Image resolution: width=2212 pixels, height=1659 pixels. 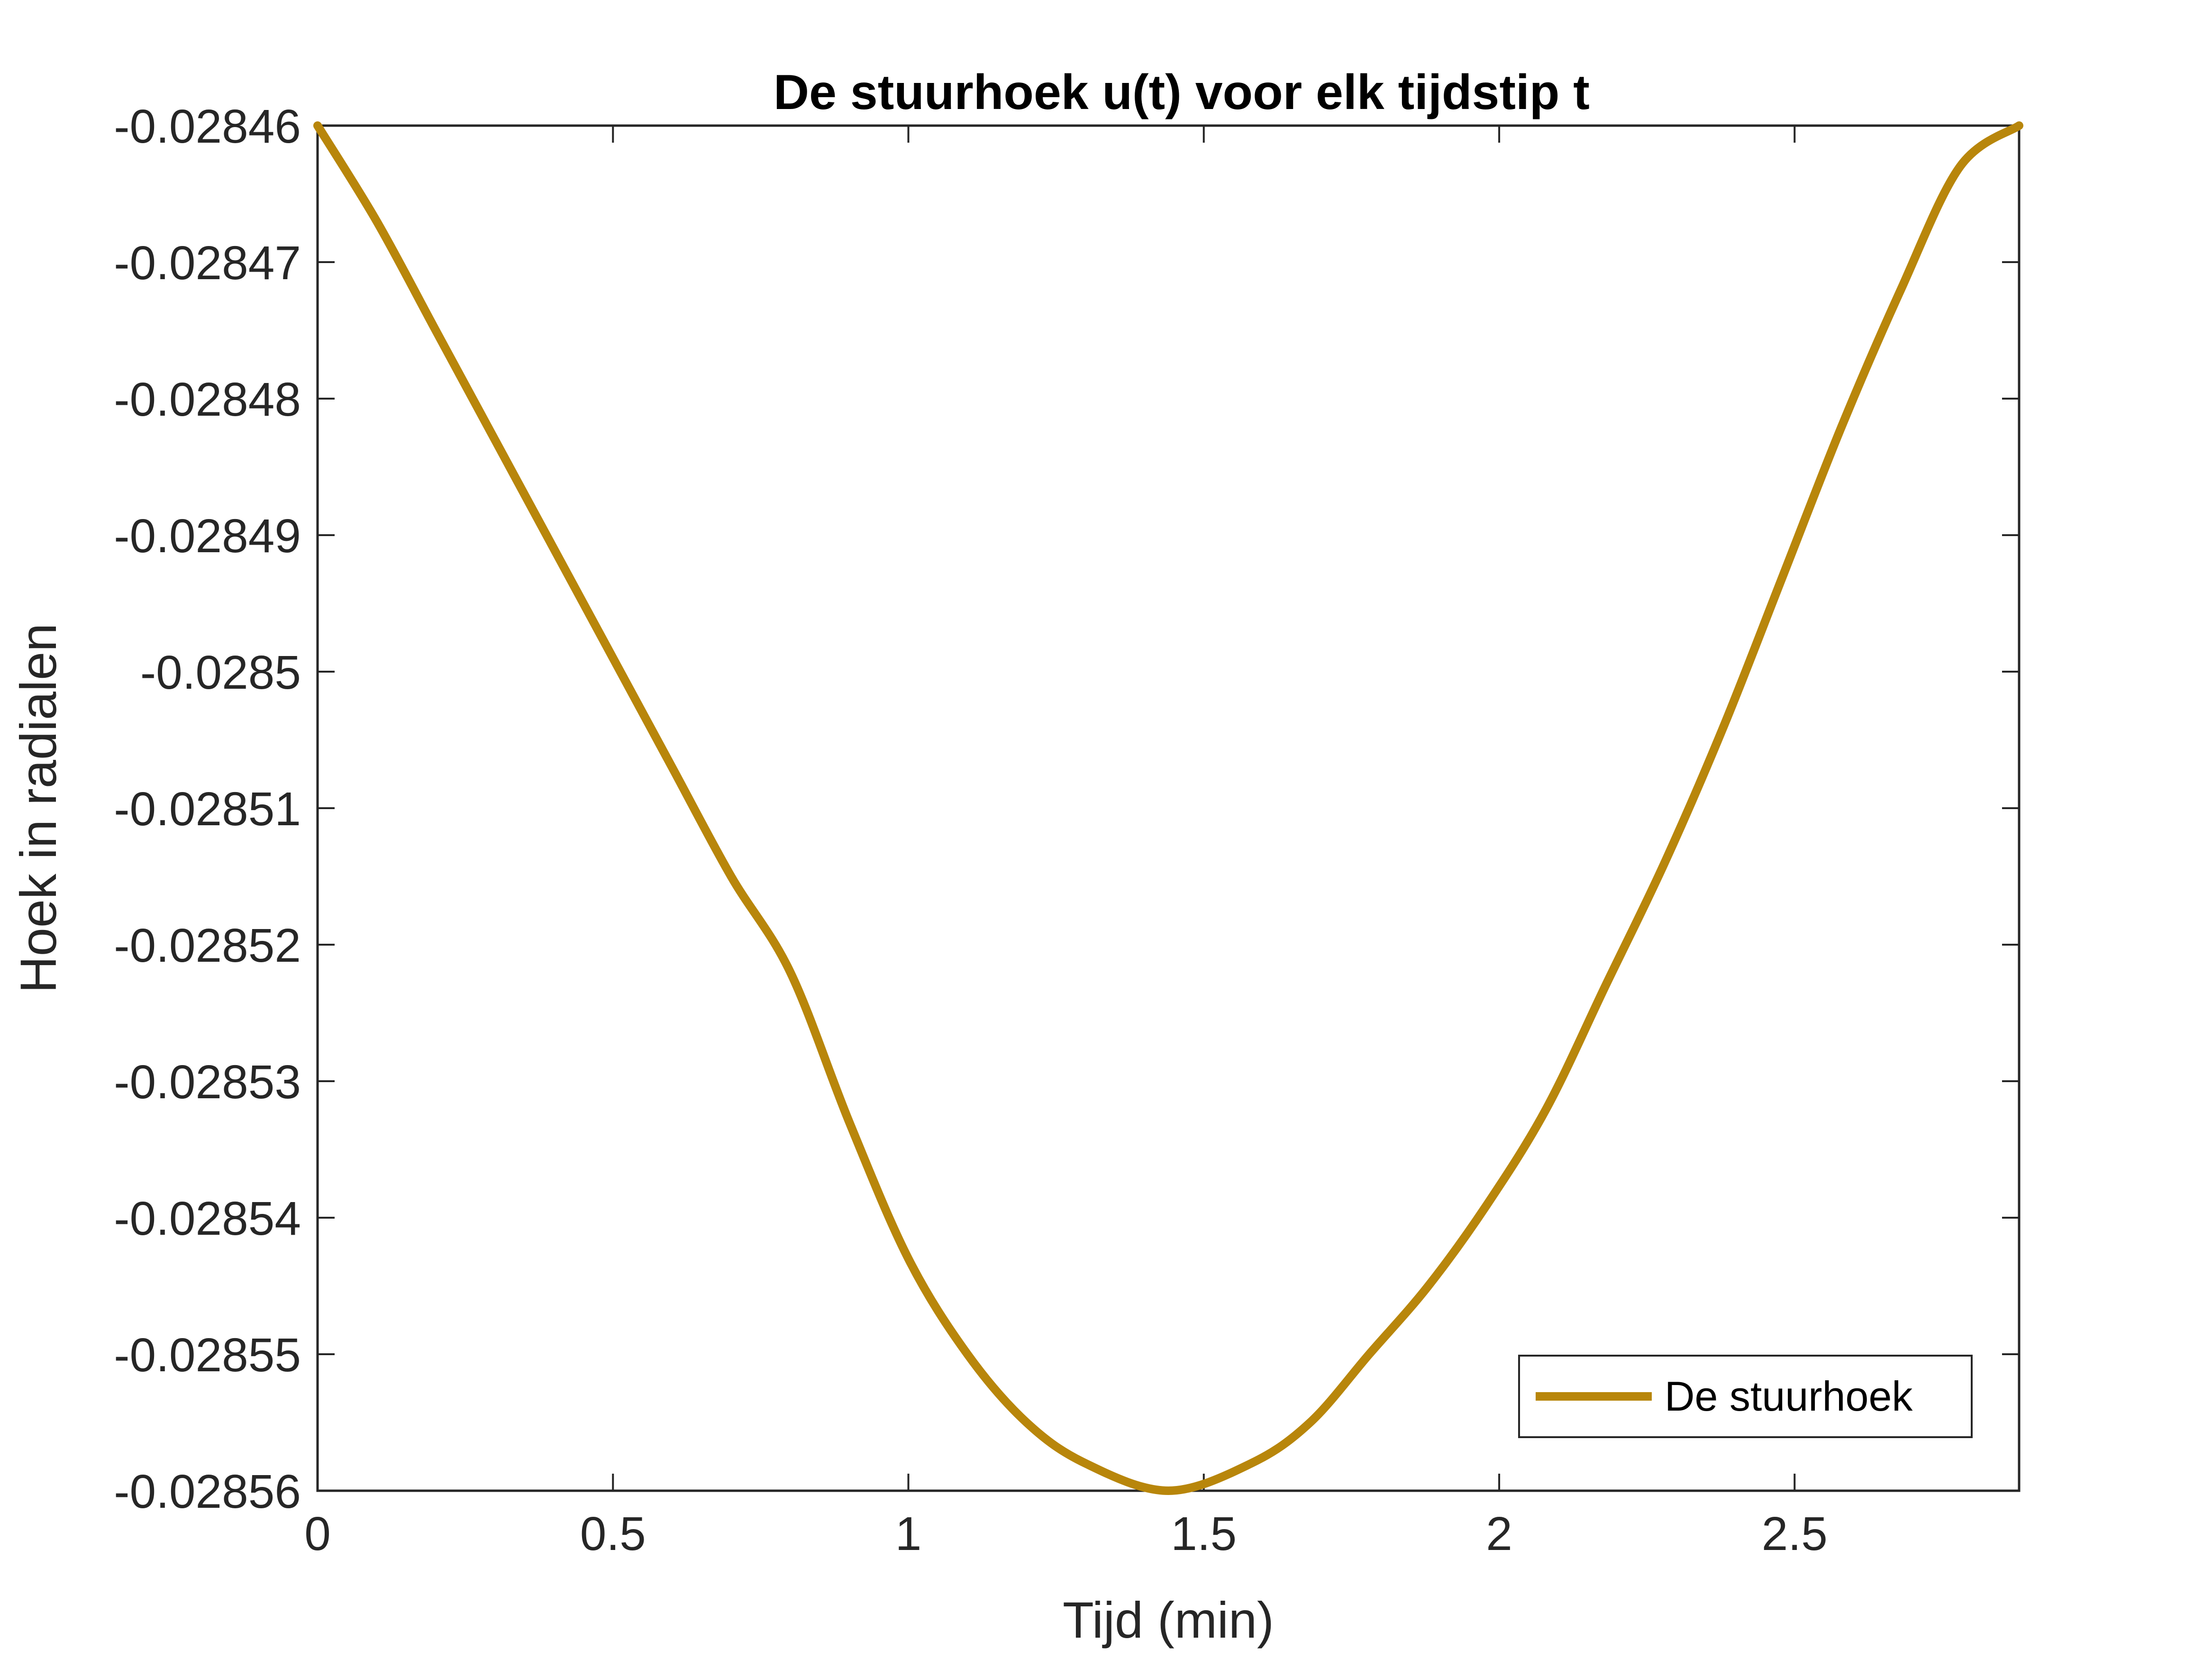 What do you see at coordinates (613, 1533) in the screenshot?
I see `x-tick-label: 0.5` at bounding box center [613, 1533].